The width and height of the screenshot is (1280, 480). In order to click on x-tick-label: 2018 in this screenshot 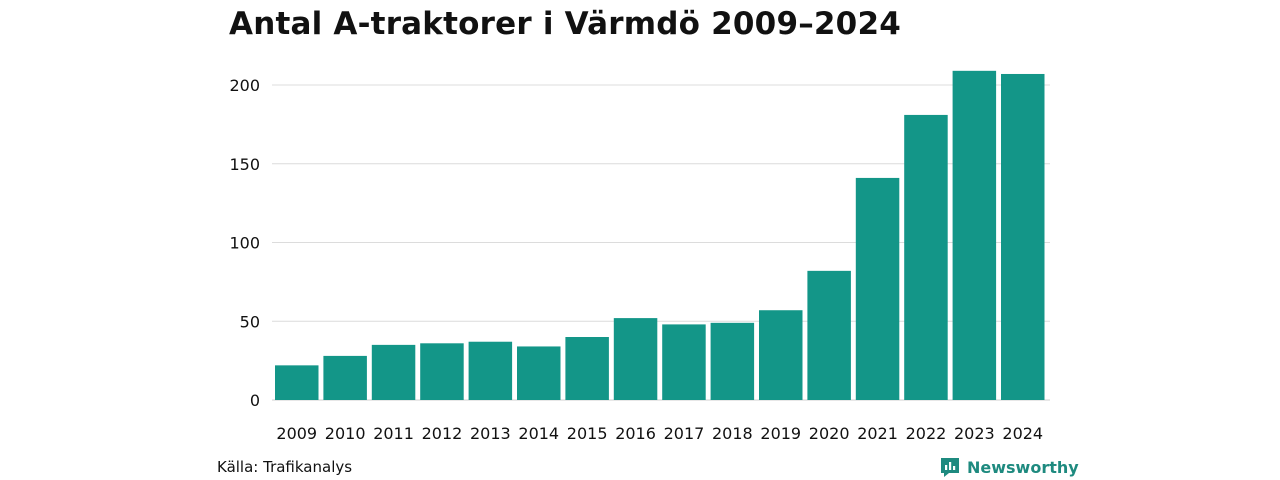, I will do `click(732, 433)`.